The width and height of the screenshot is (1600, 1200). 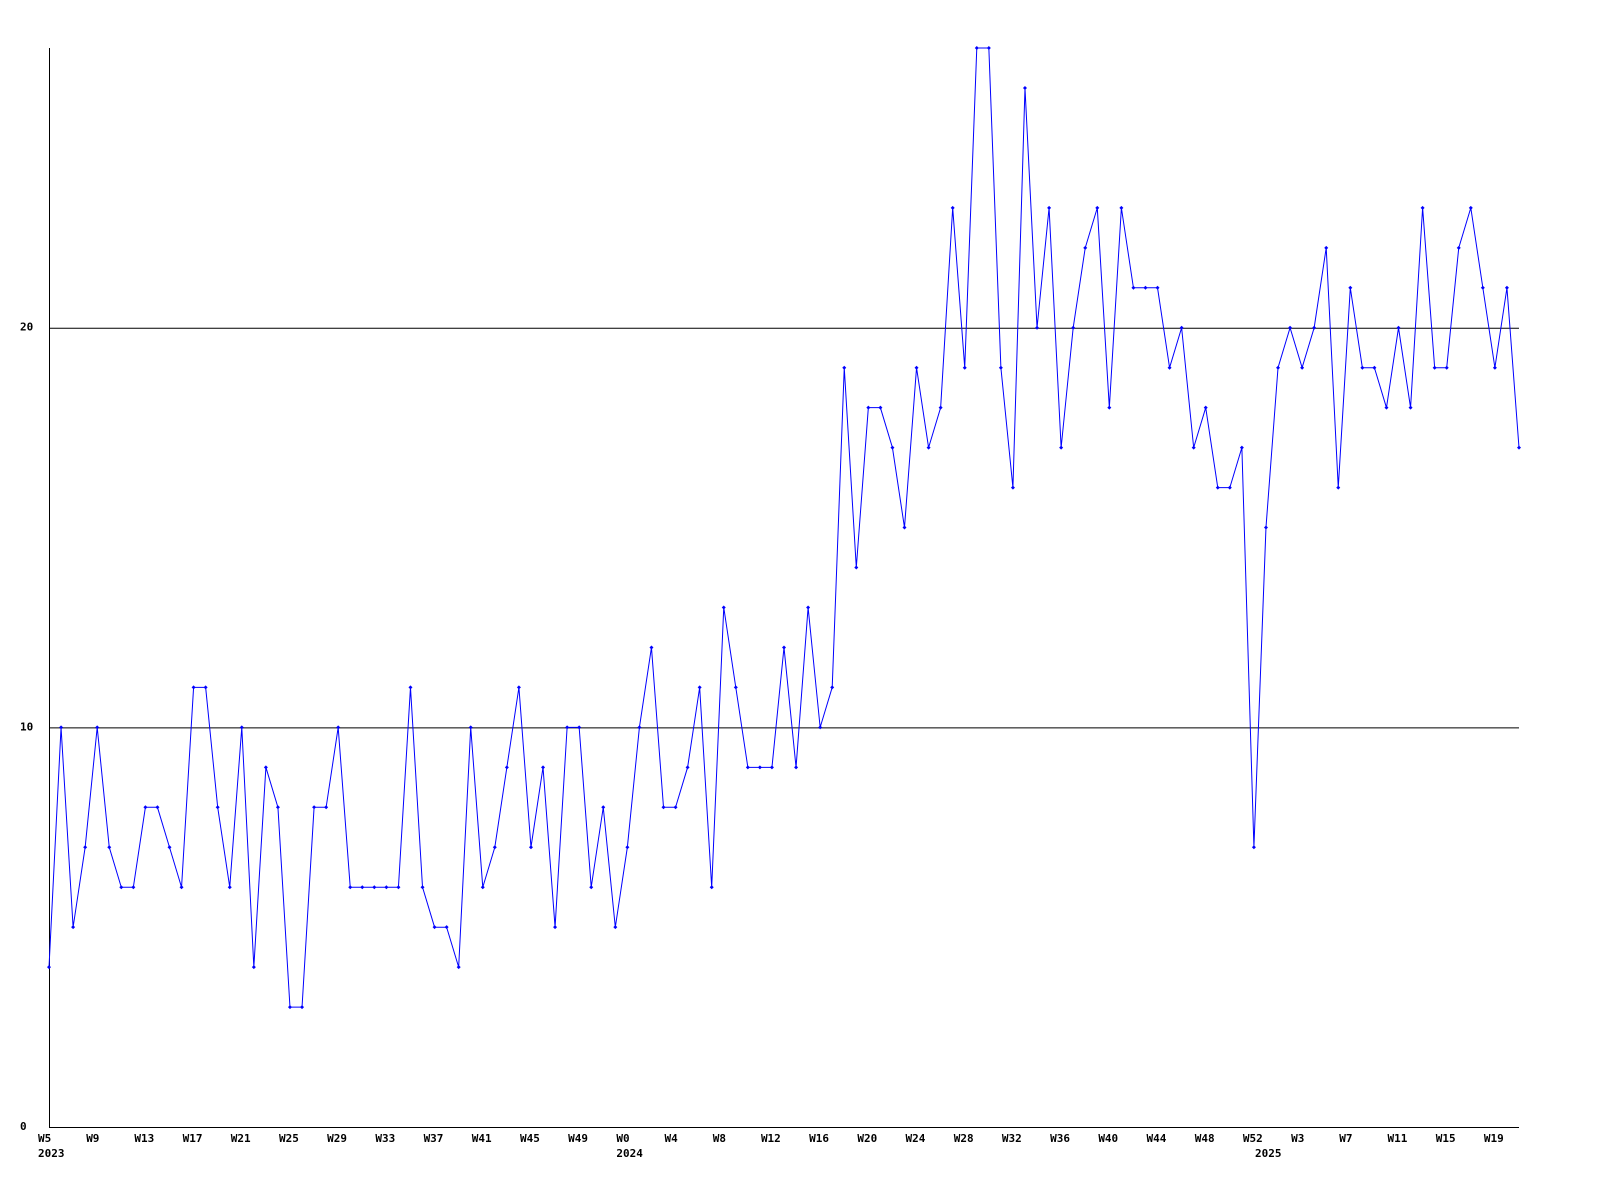 What do you see at coordinates (1012, 1138) in the screenshot?
I see `x-tick-label: W32` at bounding box center [1012, 1138].